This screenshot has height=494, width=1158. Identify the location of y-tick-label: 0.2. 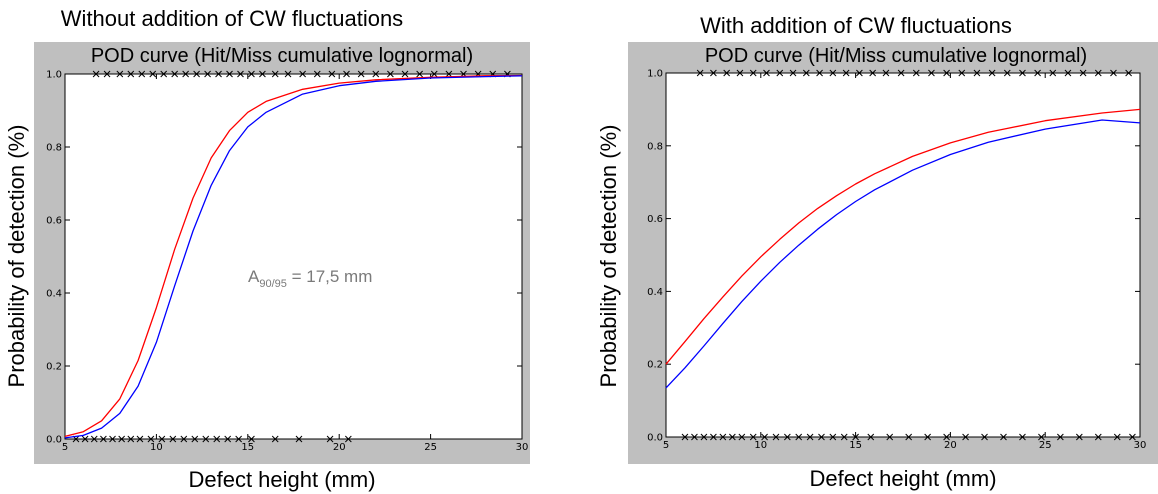
(655, 365).